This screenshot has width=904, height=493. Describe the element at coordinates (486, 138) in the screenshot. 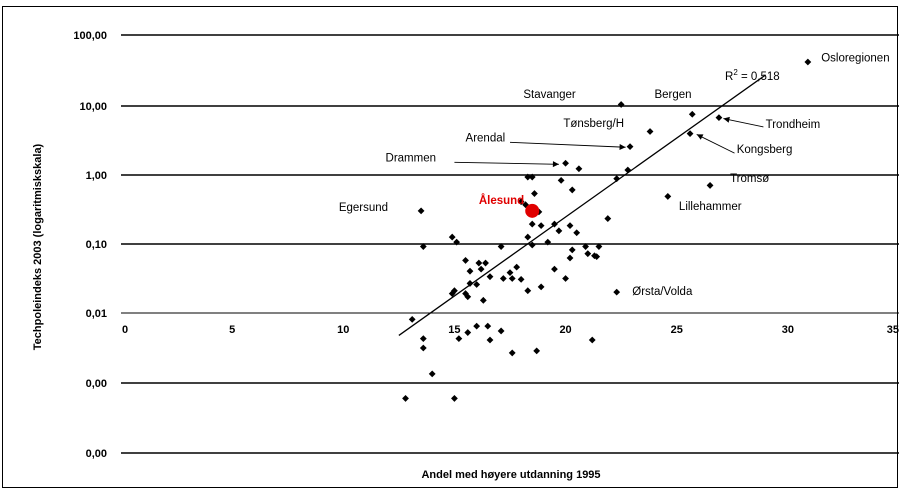

I see `city-label: Arendal` at that location.